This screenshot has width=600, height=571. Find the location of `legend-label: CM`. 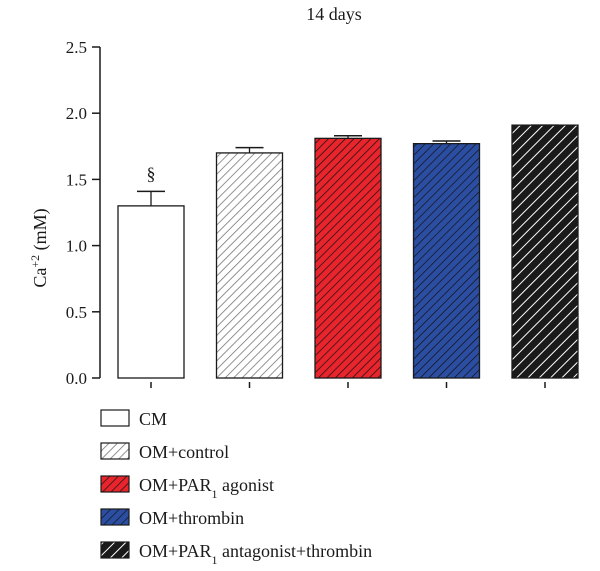

legend-label: CM is located at coordinates (153, 419).